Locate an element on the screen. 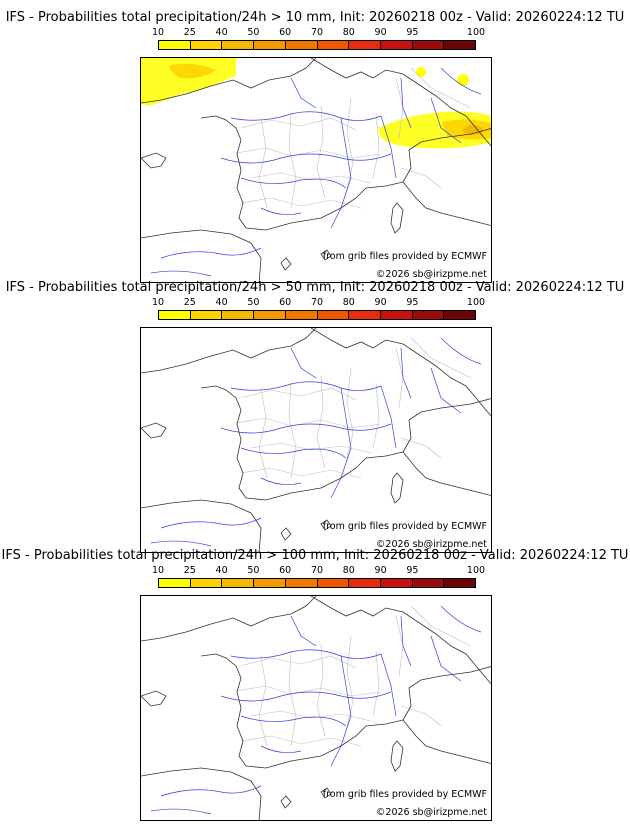 The image size is (630, 828). precip-zone-alps is located at coordinates (434, 108).